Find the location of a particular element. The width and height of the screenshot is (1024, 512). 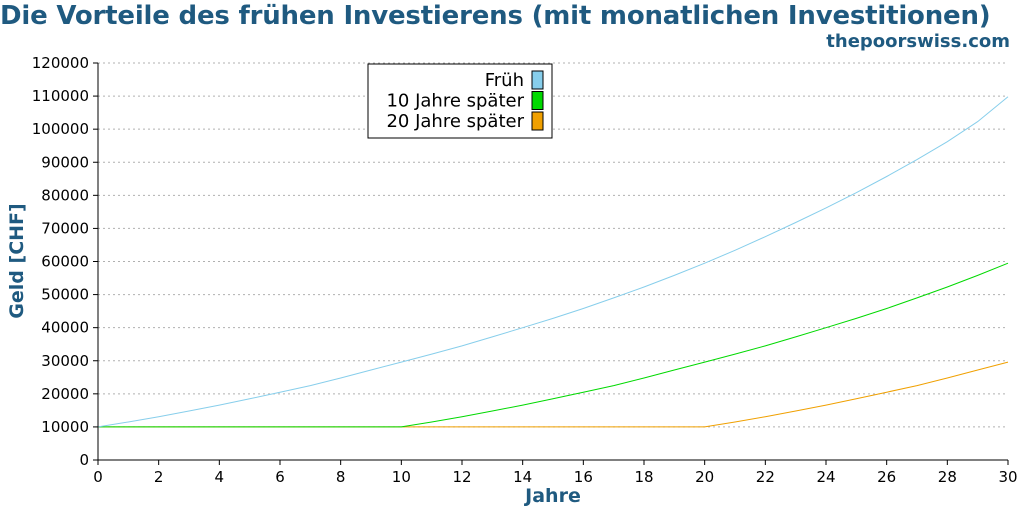

legend-label: 20 Jahre später is located at coordinates (455, 121).